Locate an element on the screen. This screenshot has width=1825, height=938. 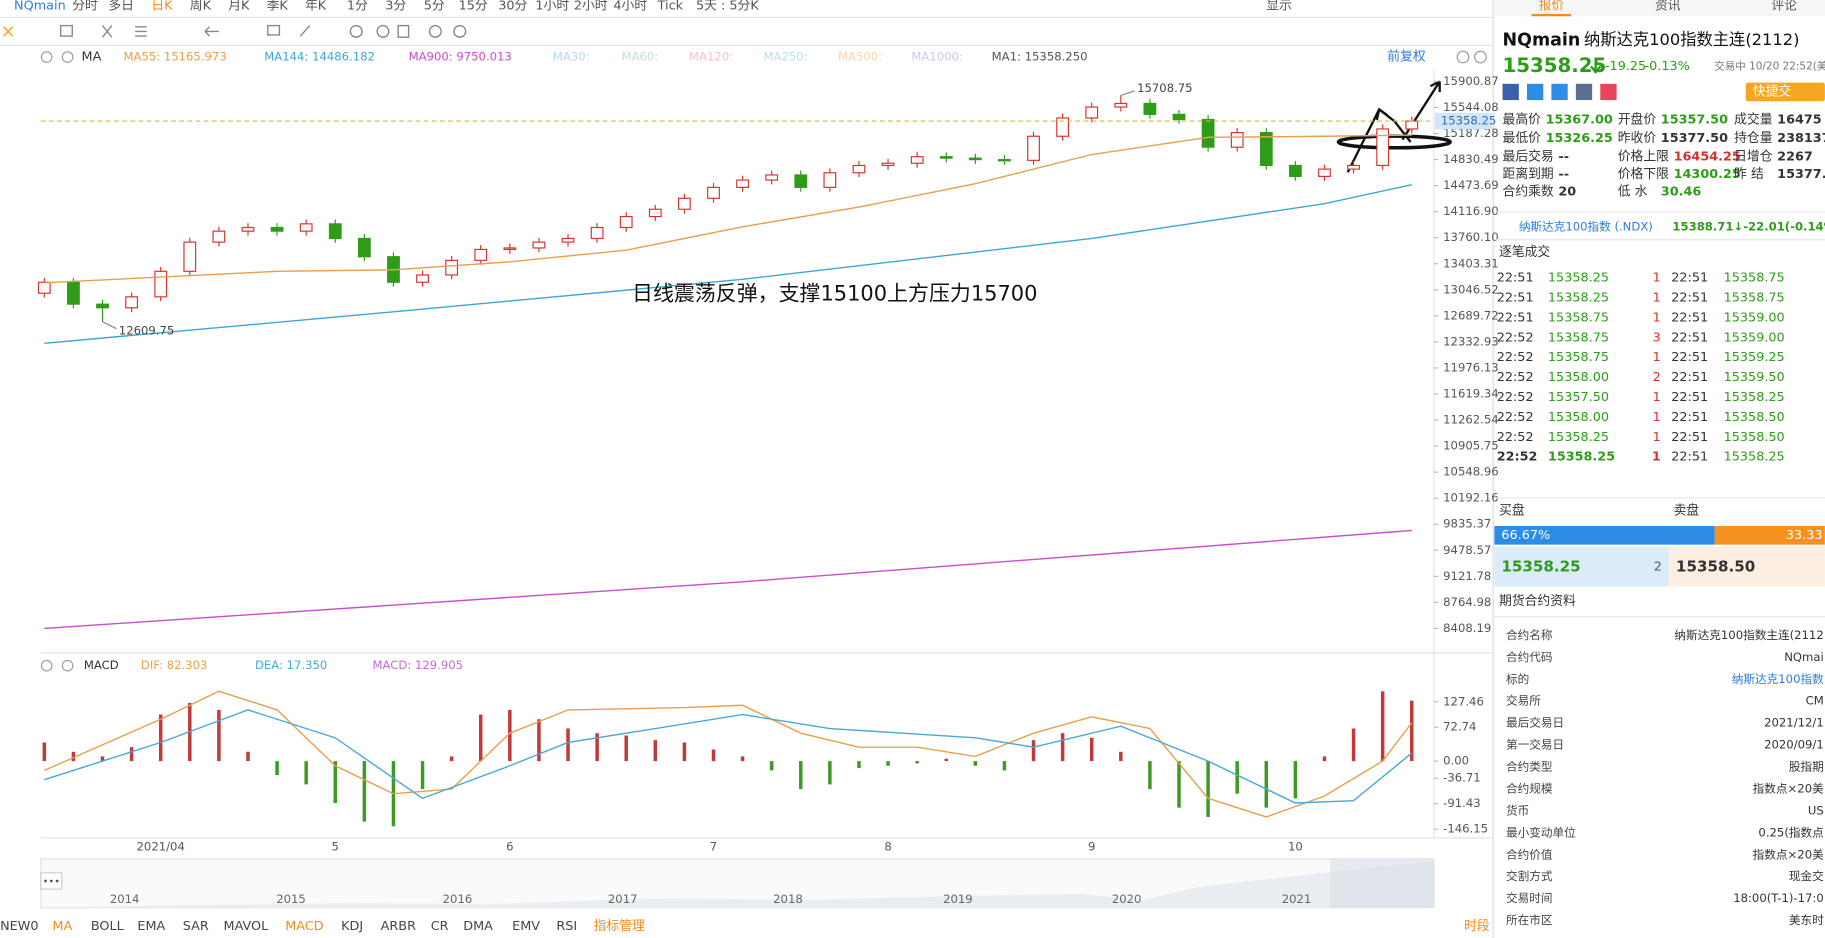
stat-label: 合约乘数 is located at coordinates (1528, 192).